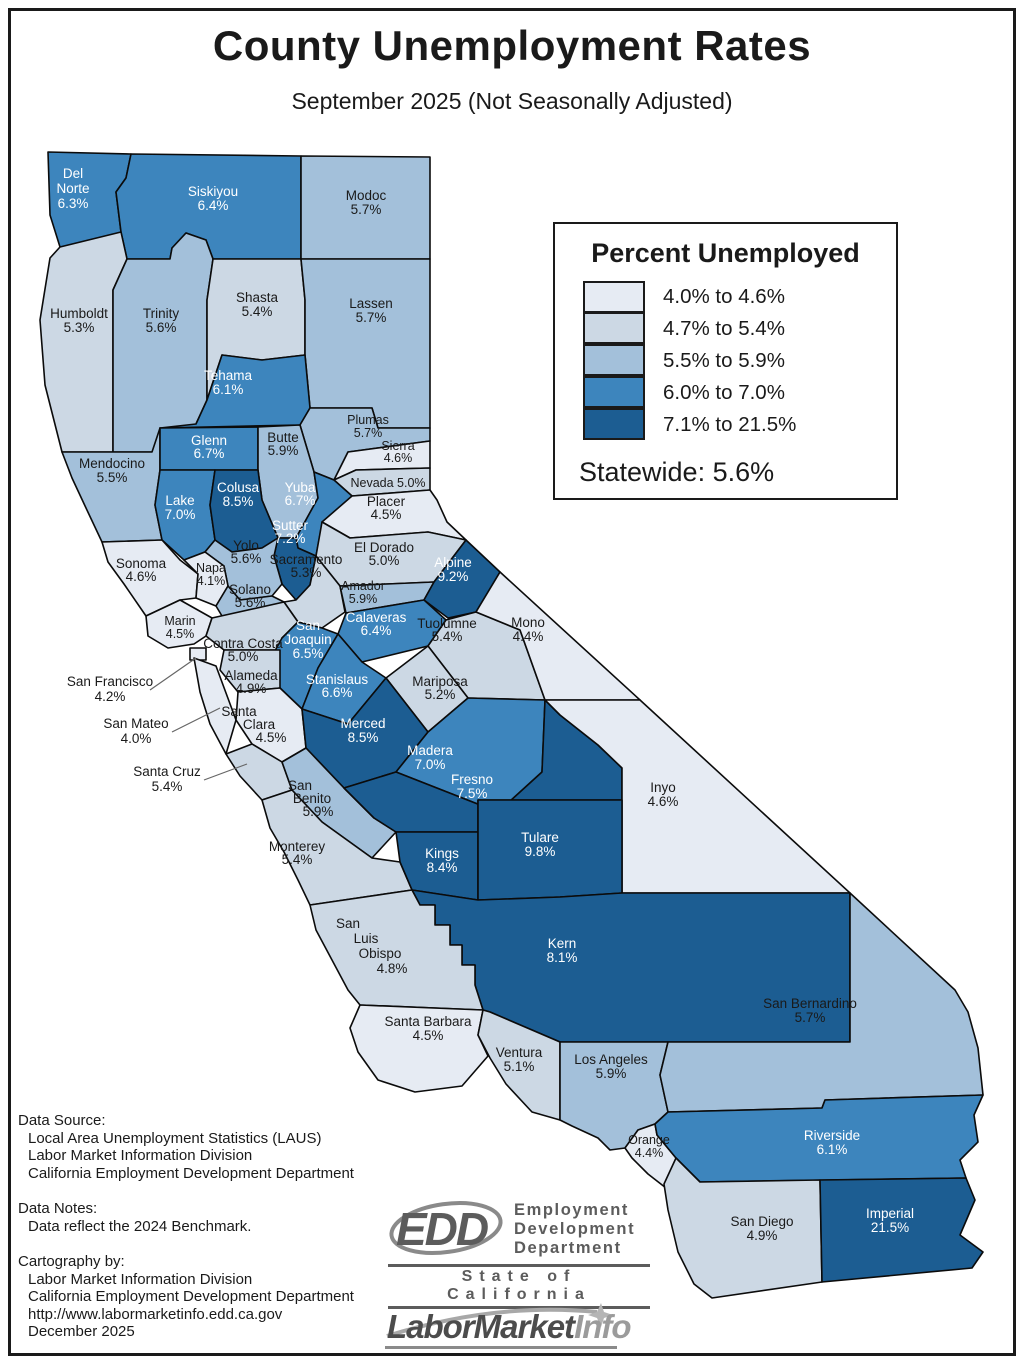 This screenshot has width=1024, height=1364. I want to click on county-san-diego, so click(743, 1228).